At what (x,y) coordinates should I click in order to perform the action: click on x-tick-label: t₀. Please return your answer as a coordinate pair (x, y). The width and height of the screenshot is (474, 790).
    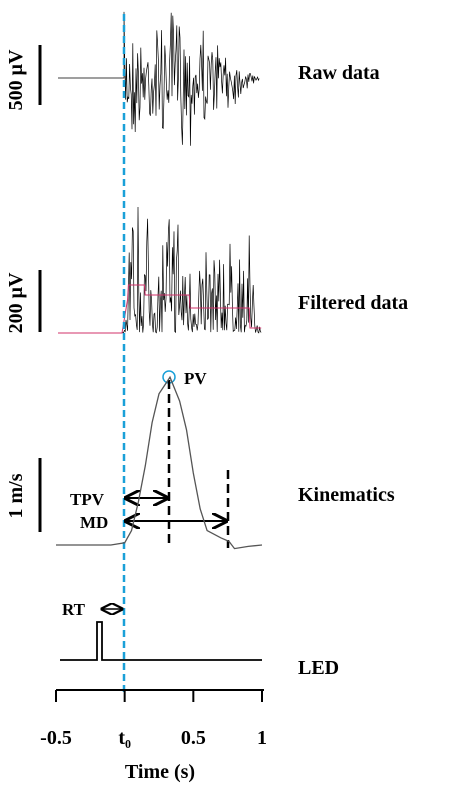
    Looking at the image, I should click on (124, 738).